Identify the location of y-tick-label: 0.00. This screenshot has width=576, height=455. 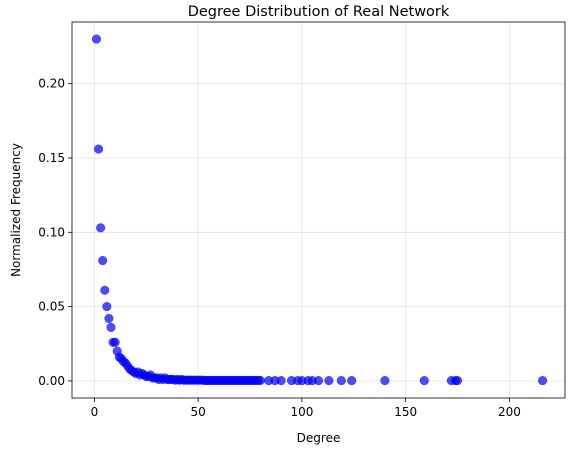
(51, 381).